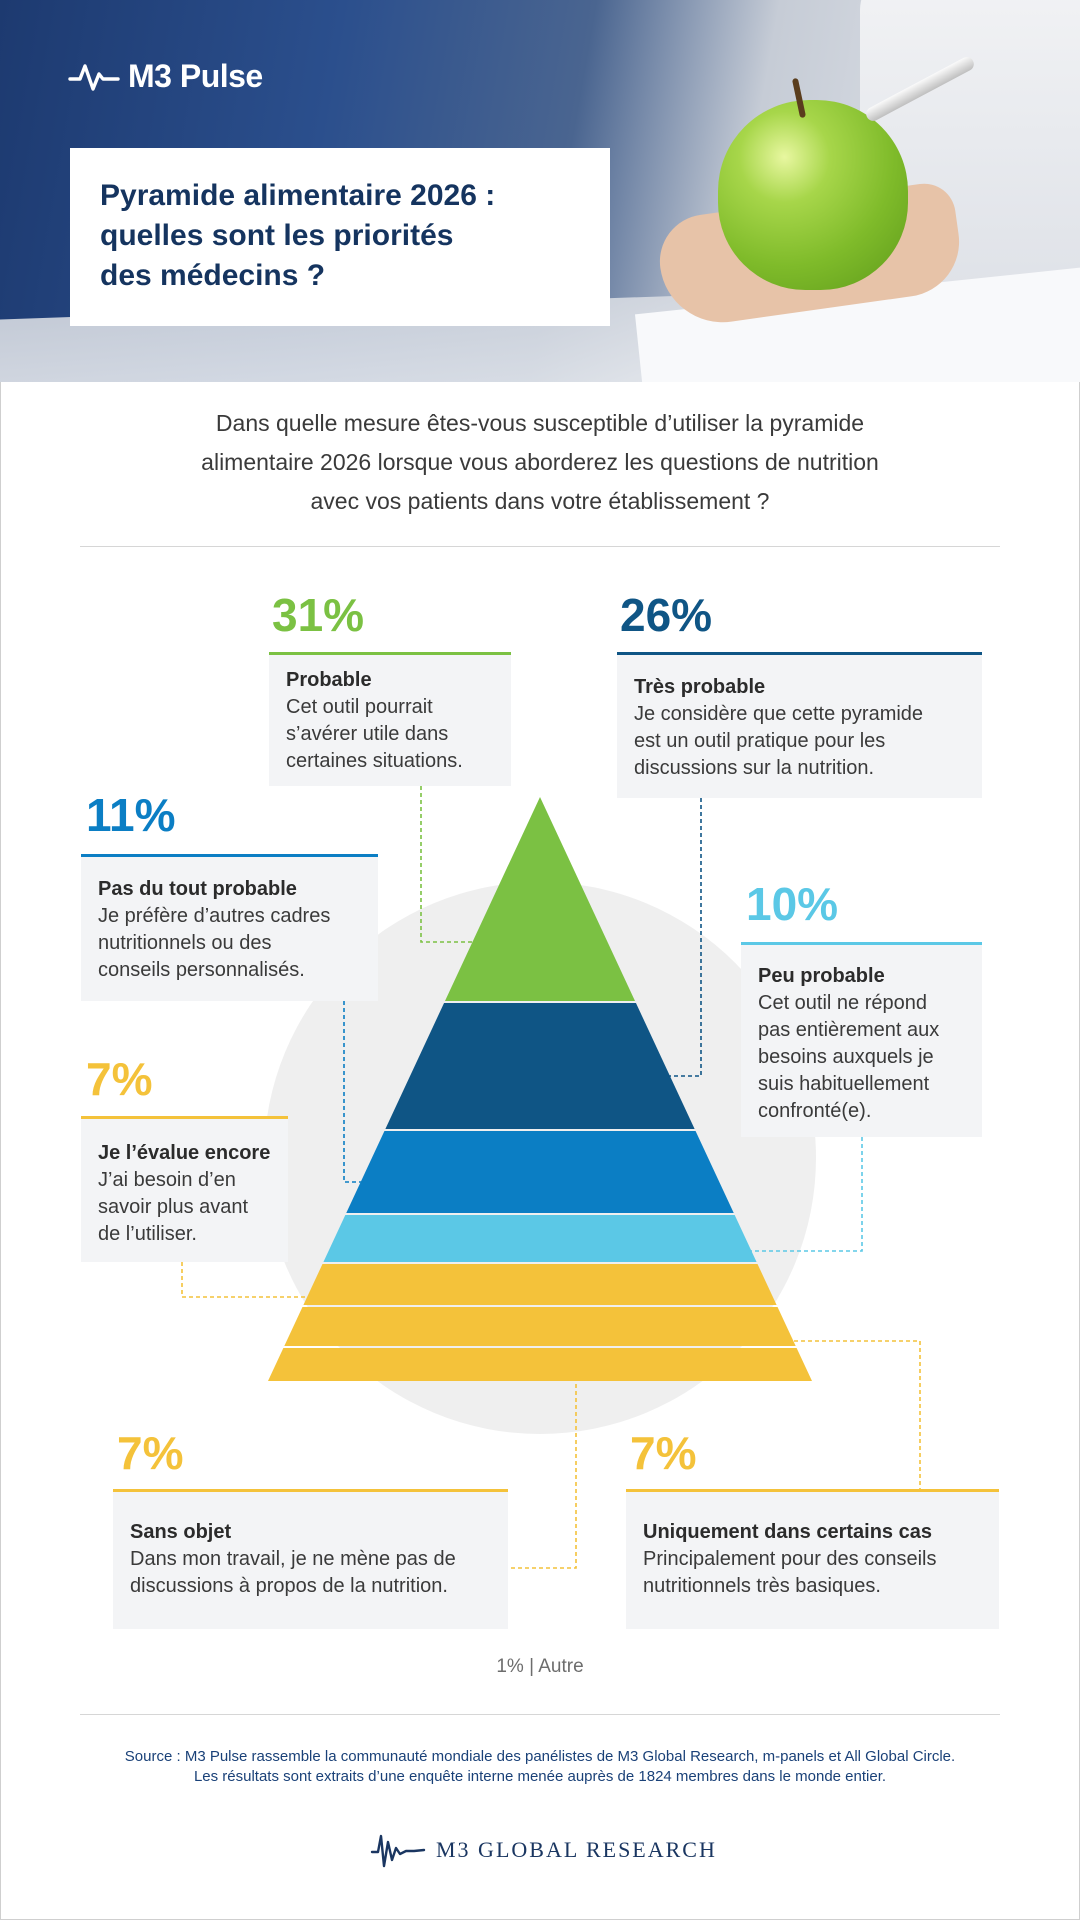 The width and height of the screenshot is (1080, 1920). What do you see at coordinates (843, 1003) in the screenshot?
I see `desc-peu-probable-1: Cet outil ne répond` at bounding box center [843, 1003].